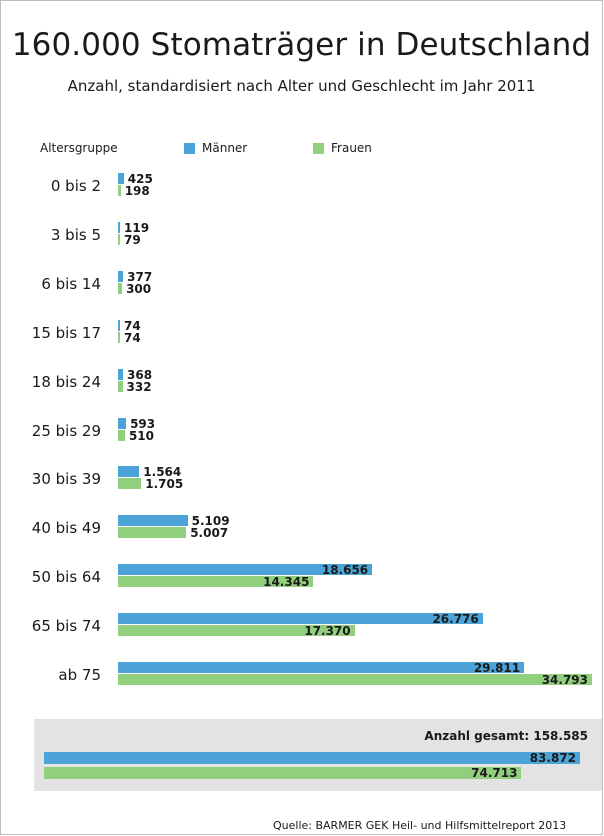  I want to click on value-label-women: 198, so click(137, 191).